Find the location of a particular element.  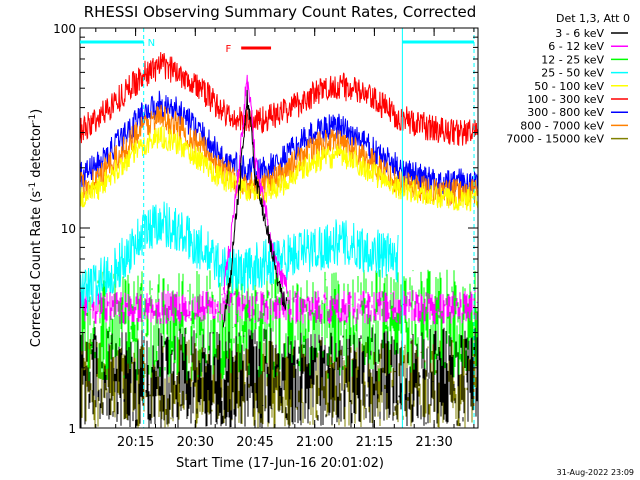

legend-label: 6 - 12 keV is located at coordinates (576, 46).